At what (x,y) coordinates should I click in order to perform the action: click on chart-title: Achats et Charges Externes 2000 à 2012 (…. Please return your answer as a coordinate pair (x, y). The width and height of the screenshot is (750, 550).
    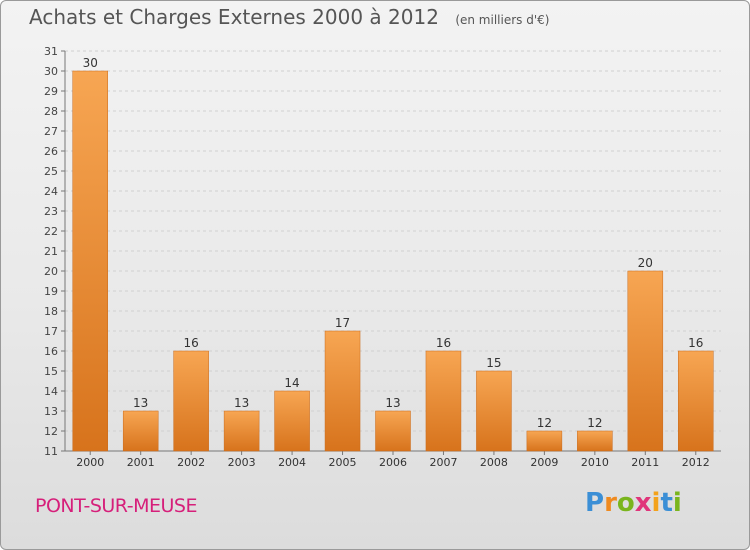
    Looking at the image, I should click on (289, 17).